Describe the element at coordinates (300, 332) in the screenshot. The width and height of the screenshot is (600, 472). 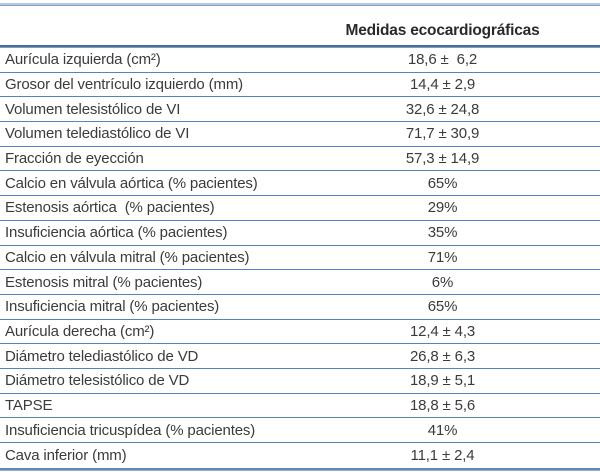
I see `table-row: Aurícula derecha (cm²) 12,4 ± 4,3` at that location.